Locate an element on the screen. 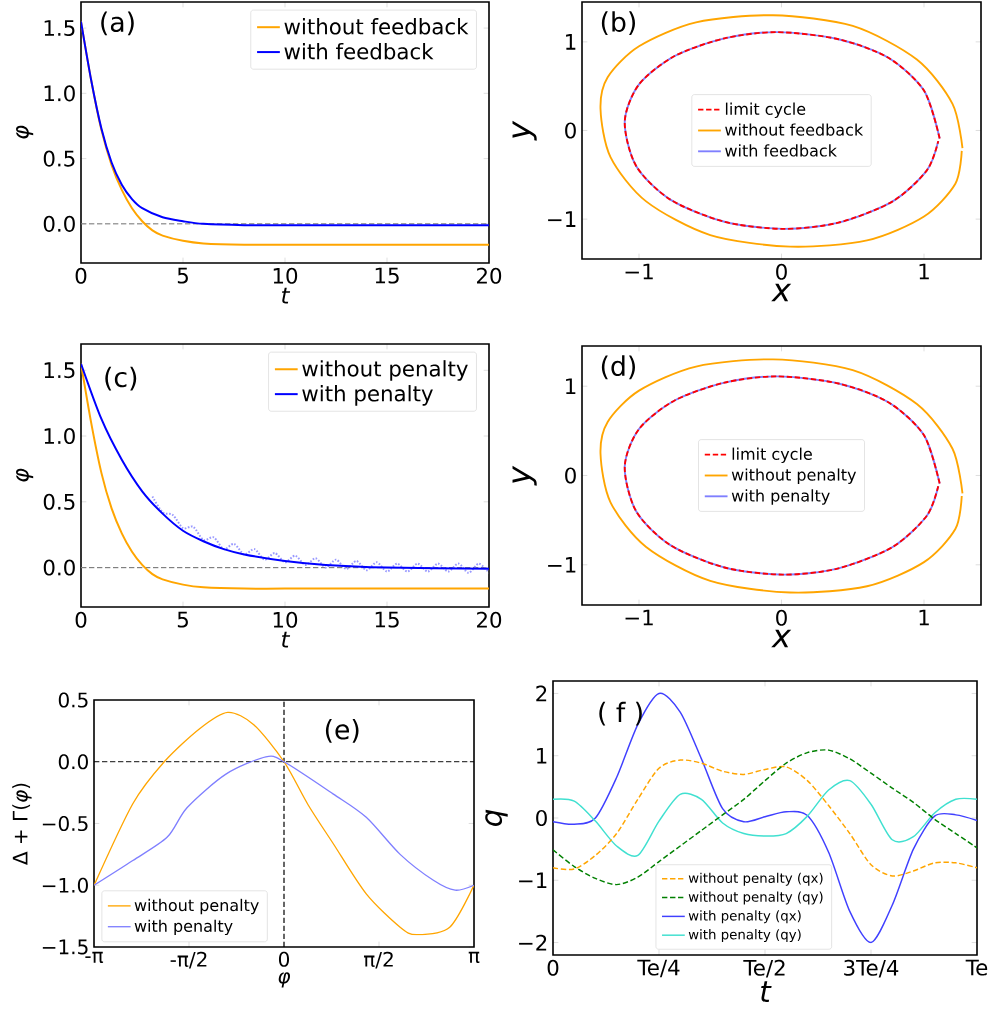 This screenshot has width=990, height=1010. annotation: (a) is located at coordinates (117, 23).